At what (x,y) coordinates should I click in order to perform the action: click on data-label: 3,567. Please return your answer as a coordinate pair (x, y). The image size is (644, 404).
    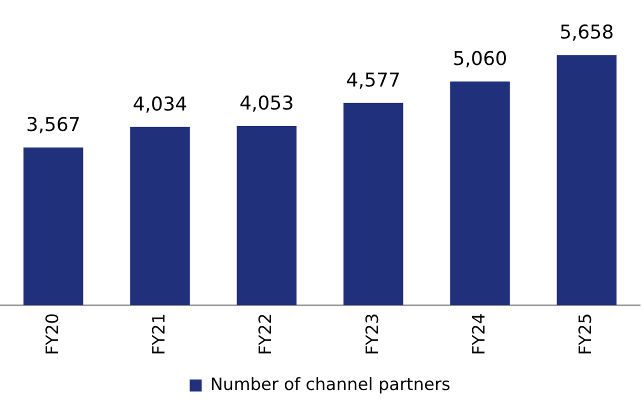
    Looking at the image, I should click on (53, 125).